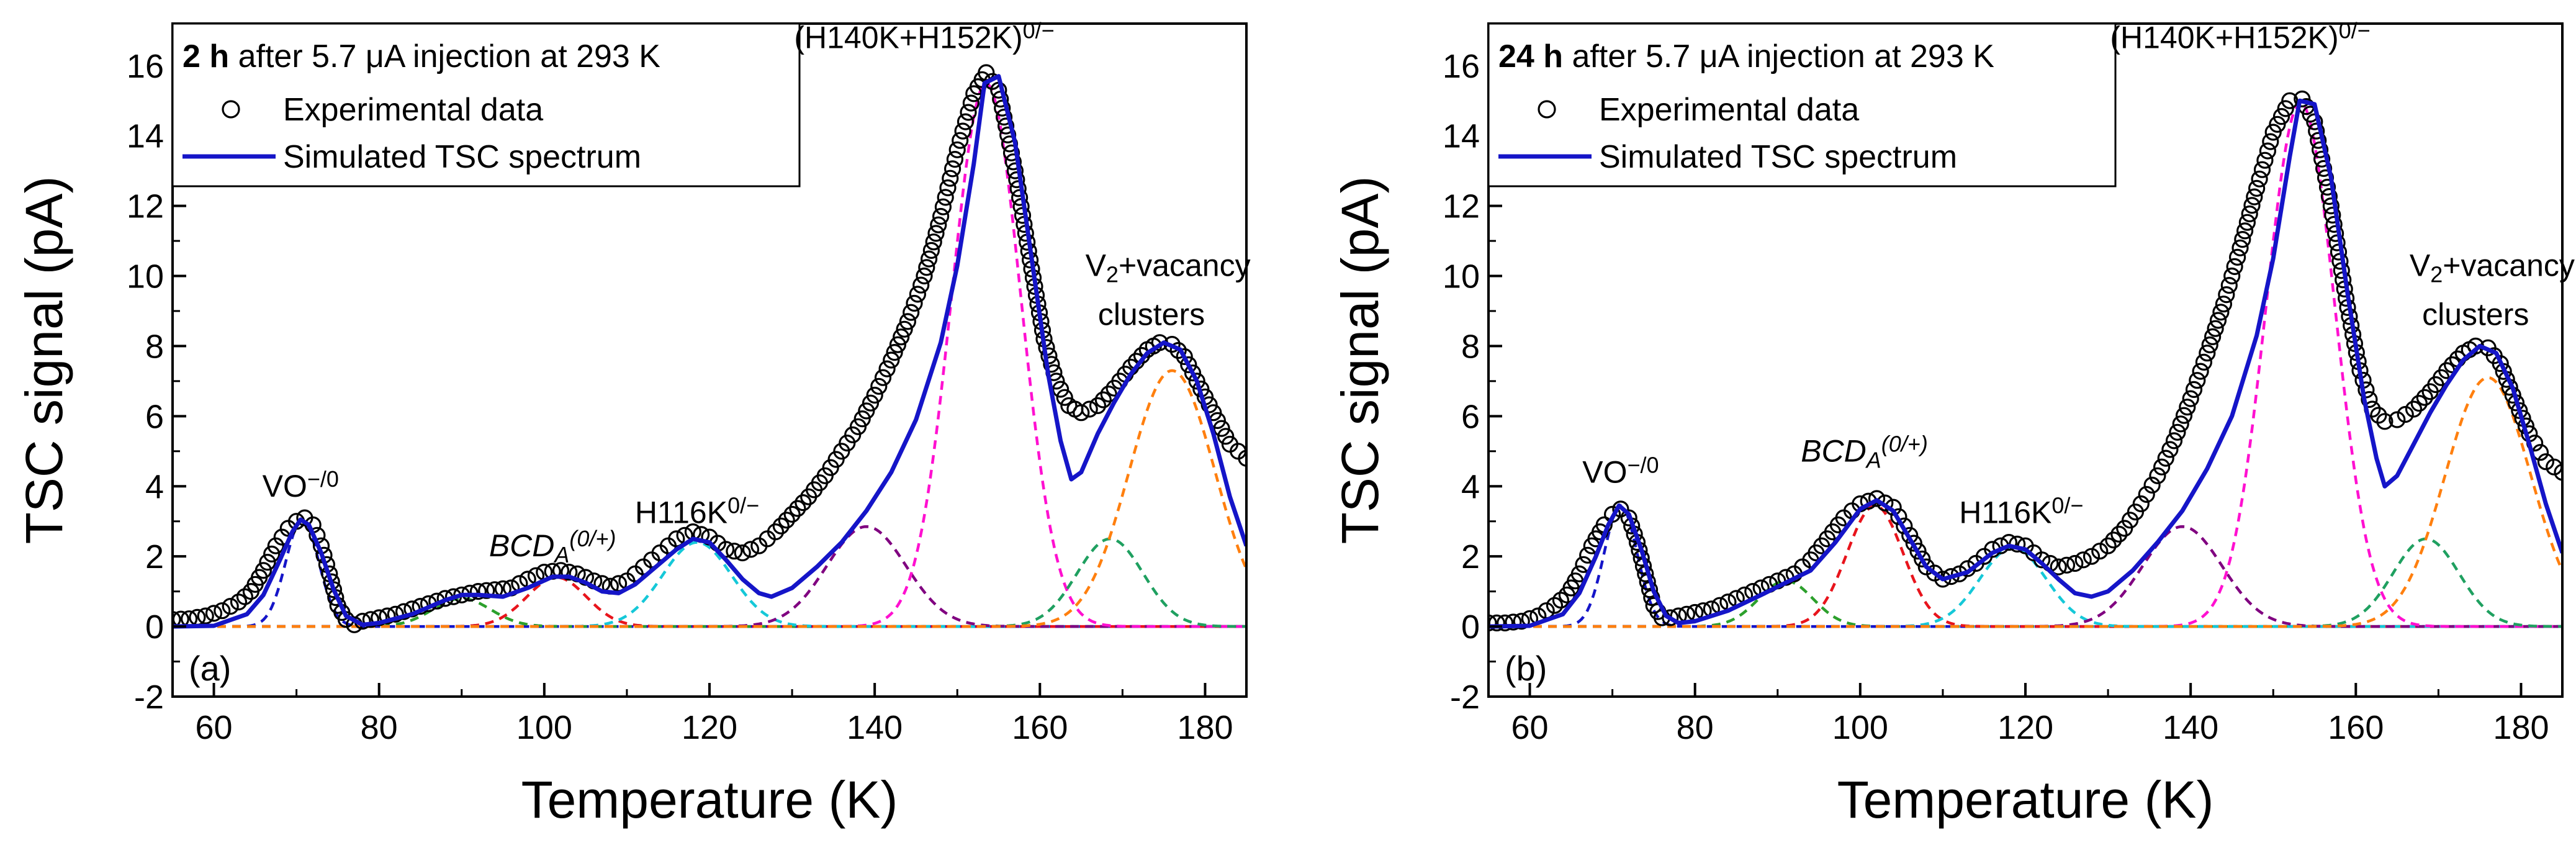 The height and width of the screenshot is (858, 2576). Describe the element at coordinates (1470, 557) in the screenshot. I see `y-tick-label: 2` at that location.